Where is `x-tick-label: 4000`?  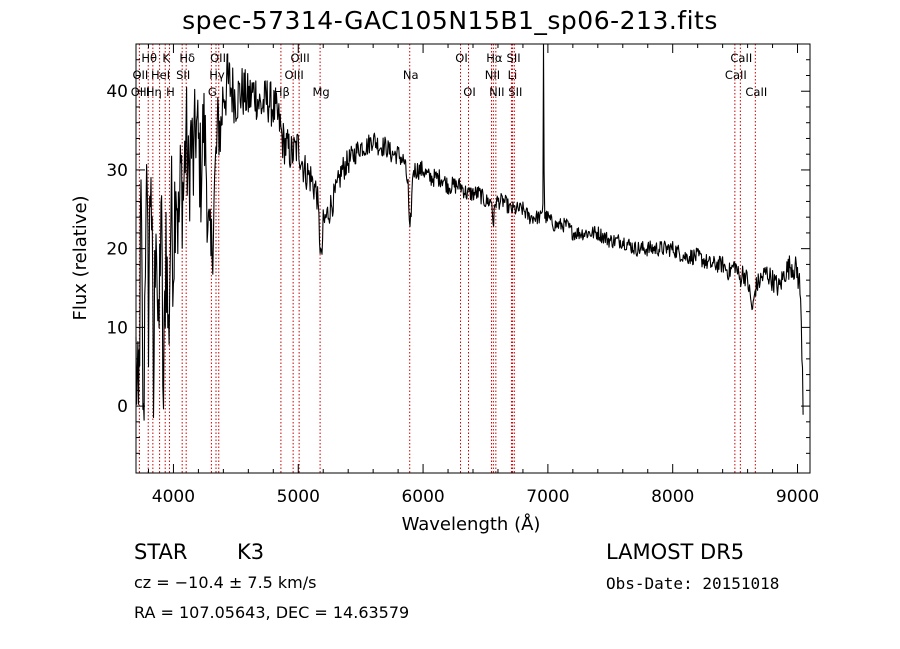 x-tick-label: 4000 is located at coordinates (173, 497).